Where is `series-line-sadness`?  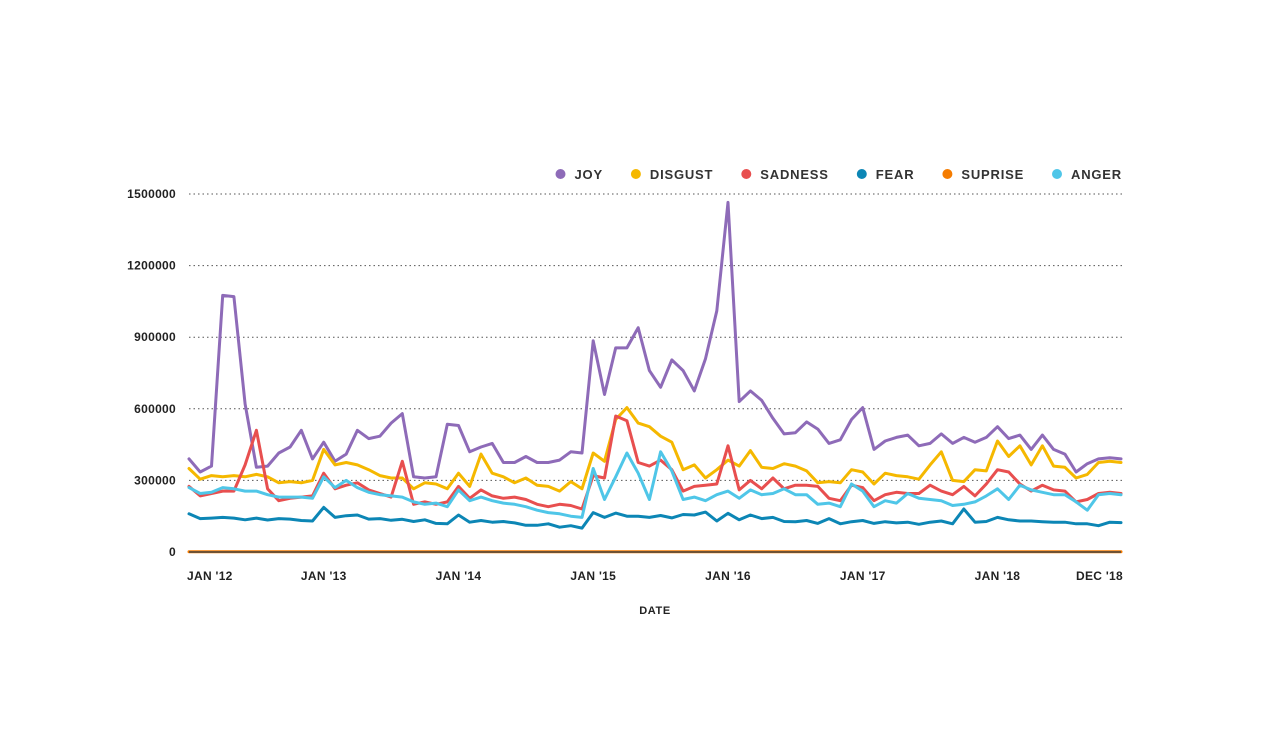 series-line-sadness is located at coordinates (655, 462).